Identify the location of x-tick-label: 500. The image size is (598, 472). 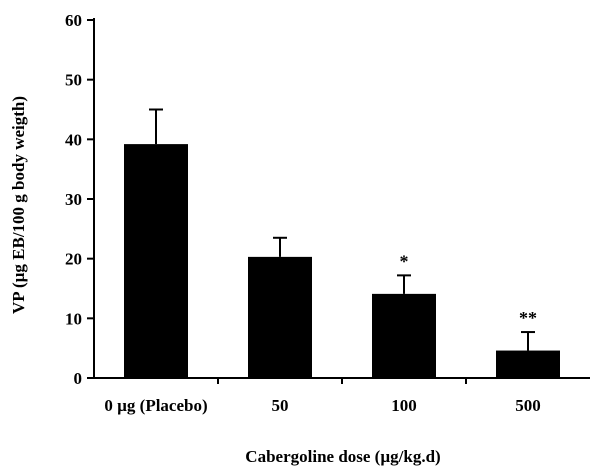
(528, 405).